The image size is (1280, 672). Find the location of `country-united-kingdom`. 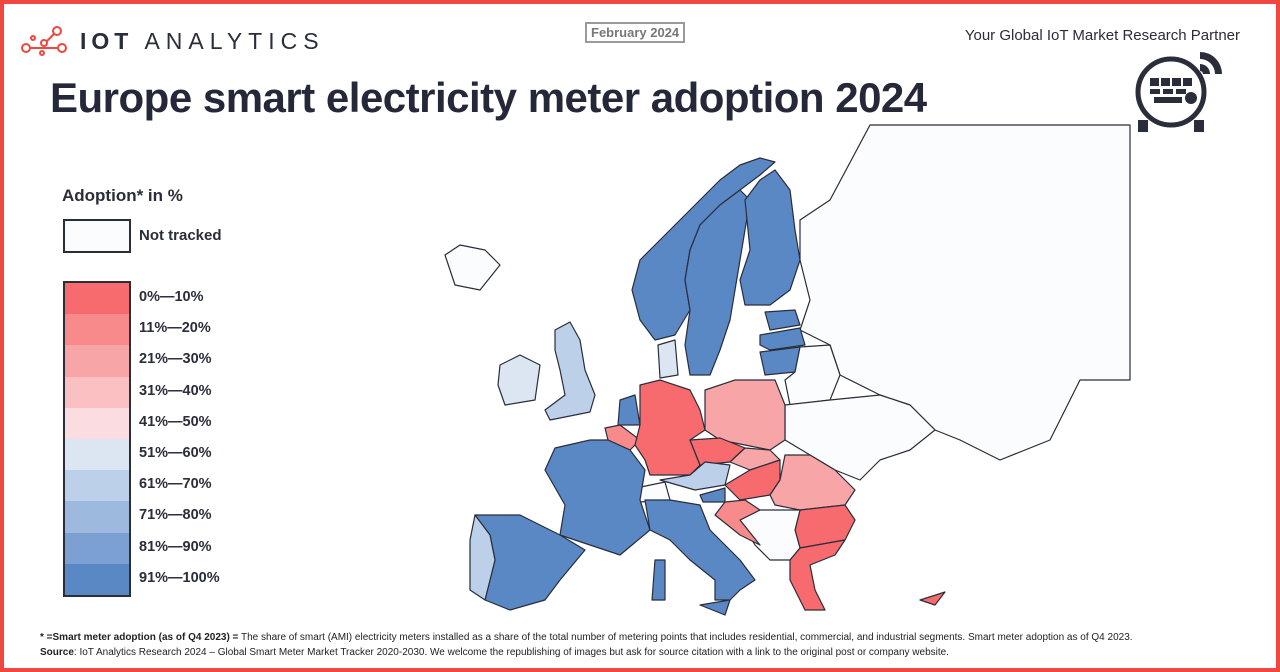

country-united-kingdom is located at coordinates (570, 371).